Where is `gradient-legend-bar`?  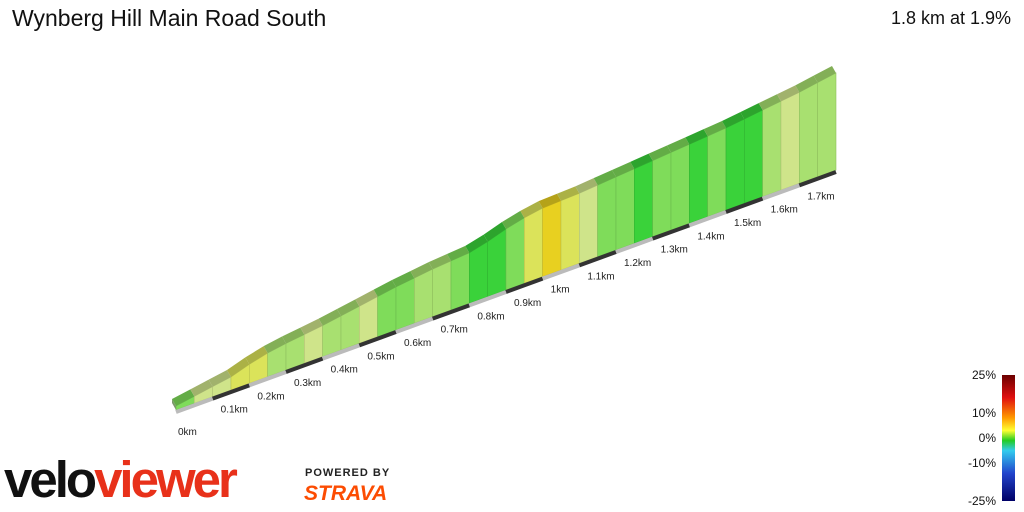 gradient-legend-bar is located at coordinates (1008, 438).